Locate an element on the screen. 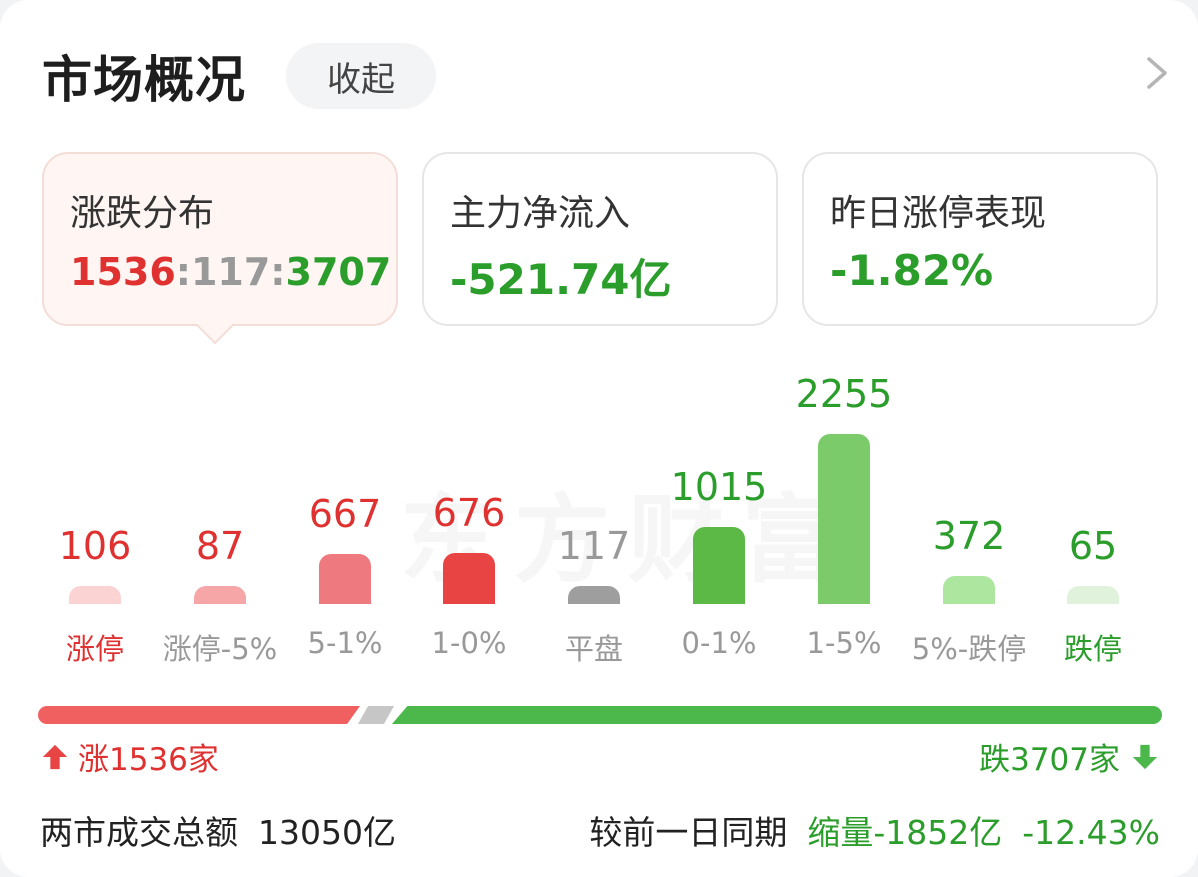 This screenshot has height=877, width=1198. bar-column: 117 平盘 is located at coordinates (594, 520).